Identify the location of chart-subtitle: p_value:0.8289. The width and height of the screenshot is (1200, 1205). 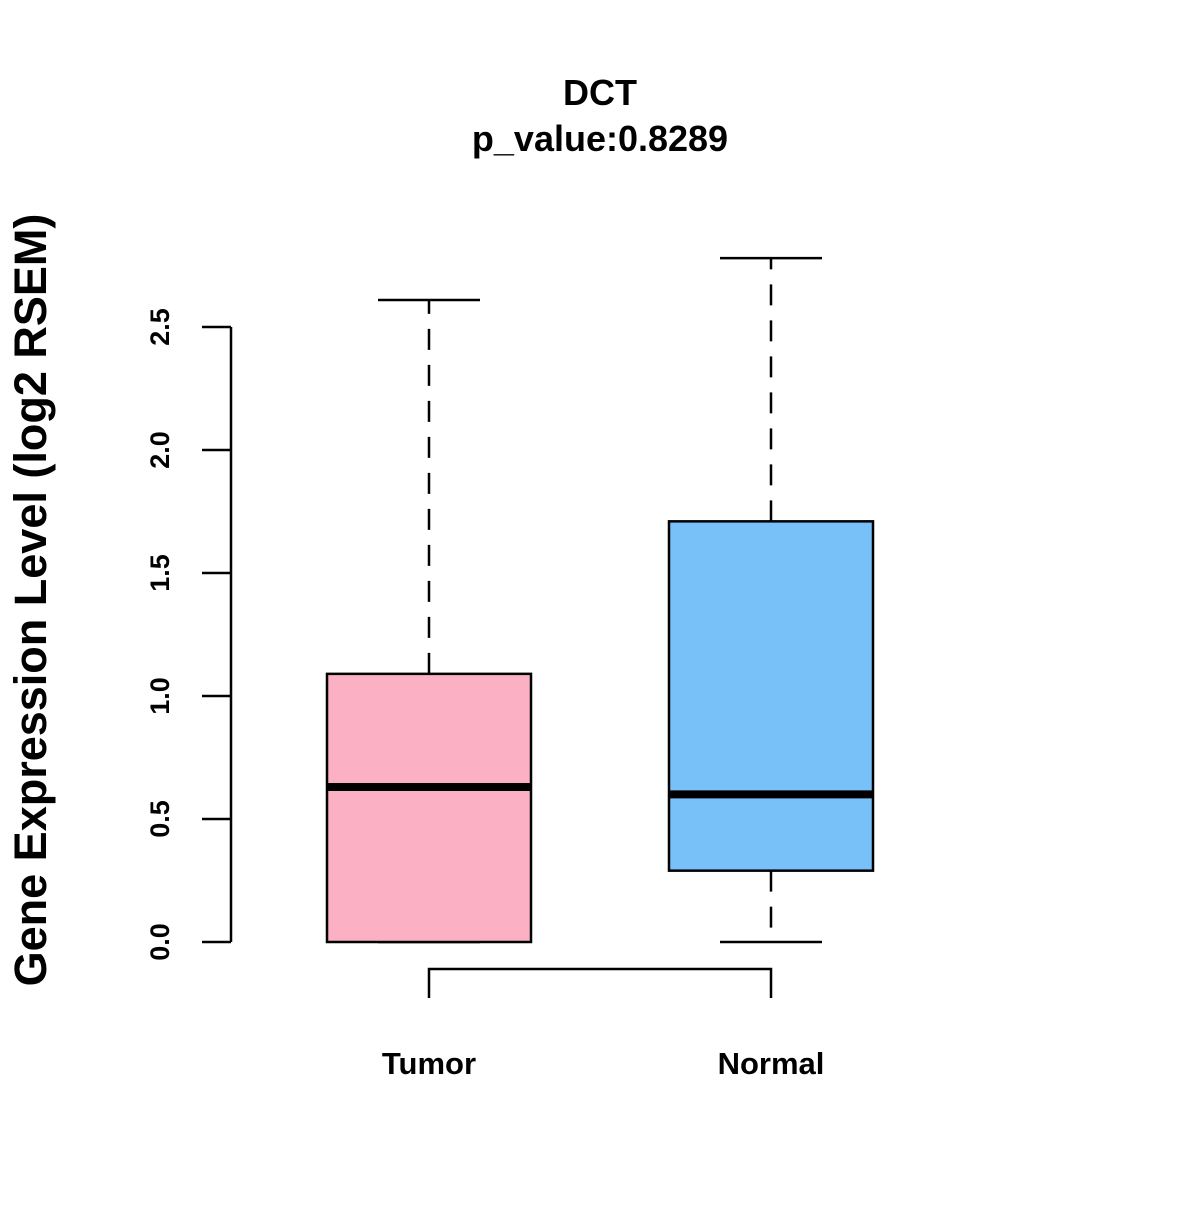
(600, 138).